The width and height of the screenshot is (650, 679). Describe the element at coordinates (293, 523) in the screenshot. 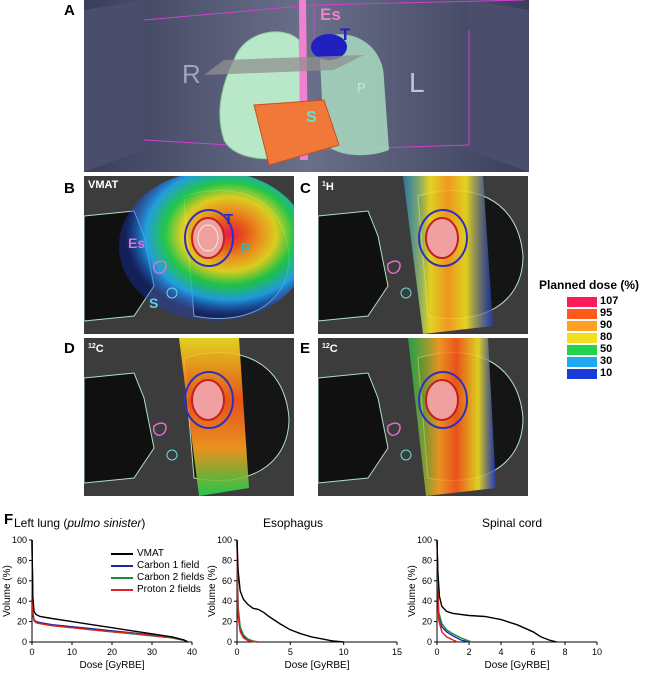

I see `chart-2-title: Esophagus` at that location.